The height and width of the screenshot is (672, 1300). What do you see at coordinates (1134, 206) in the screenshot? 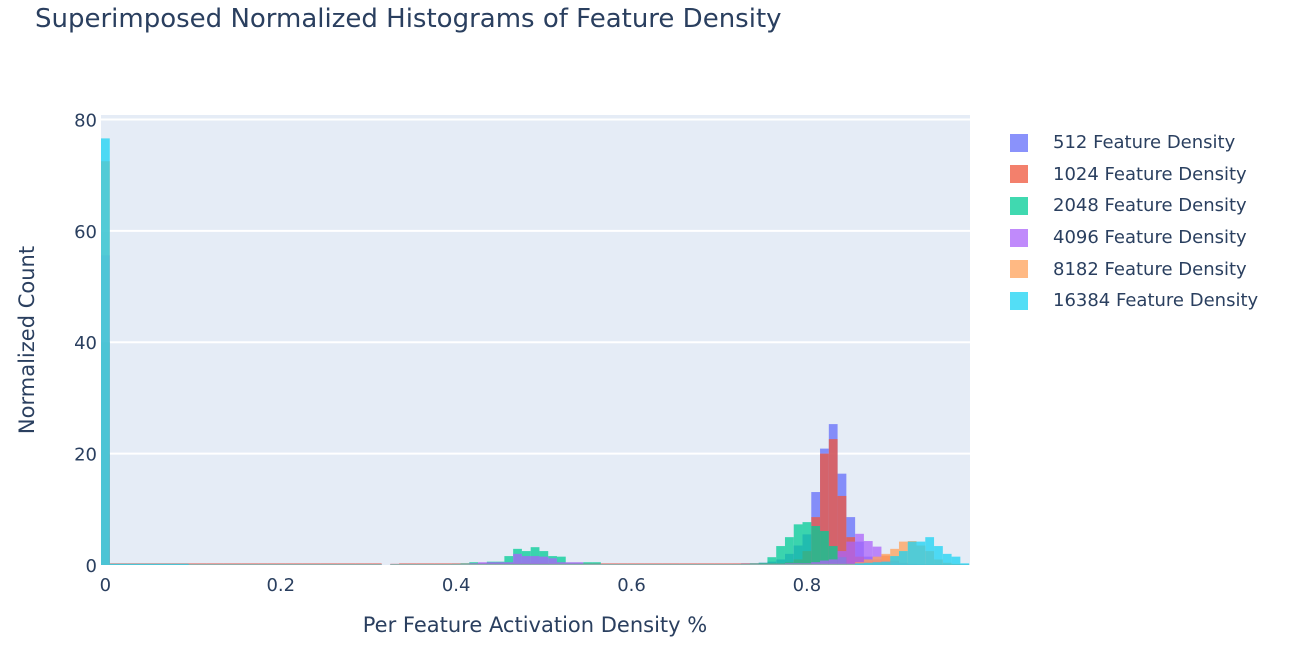
I see `legend-item: 2048 Feature Density` at bounding box center [1134, 206].